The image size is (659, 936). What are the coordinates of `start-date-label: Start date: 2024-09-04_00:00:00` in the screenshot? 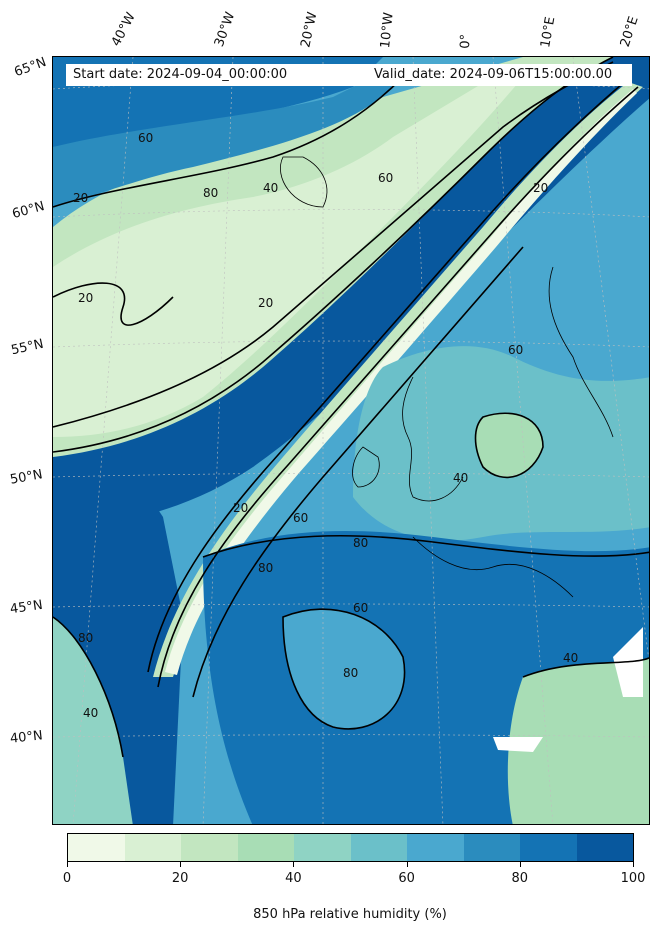 It's located at (180, 74).